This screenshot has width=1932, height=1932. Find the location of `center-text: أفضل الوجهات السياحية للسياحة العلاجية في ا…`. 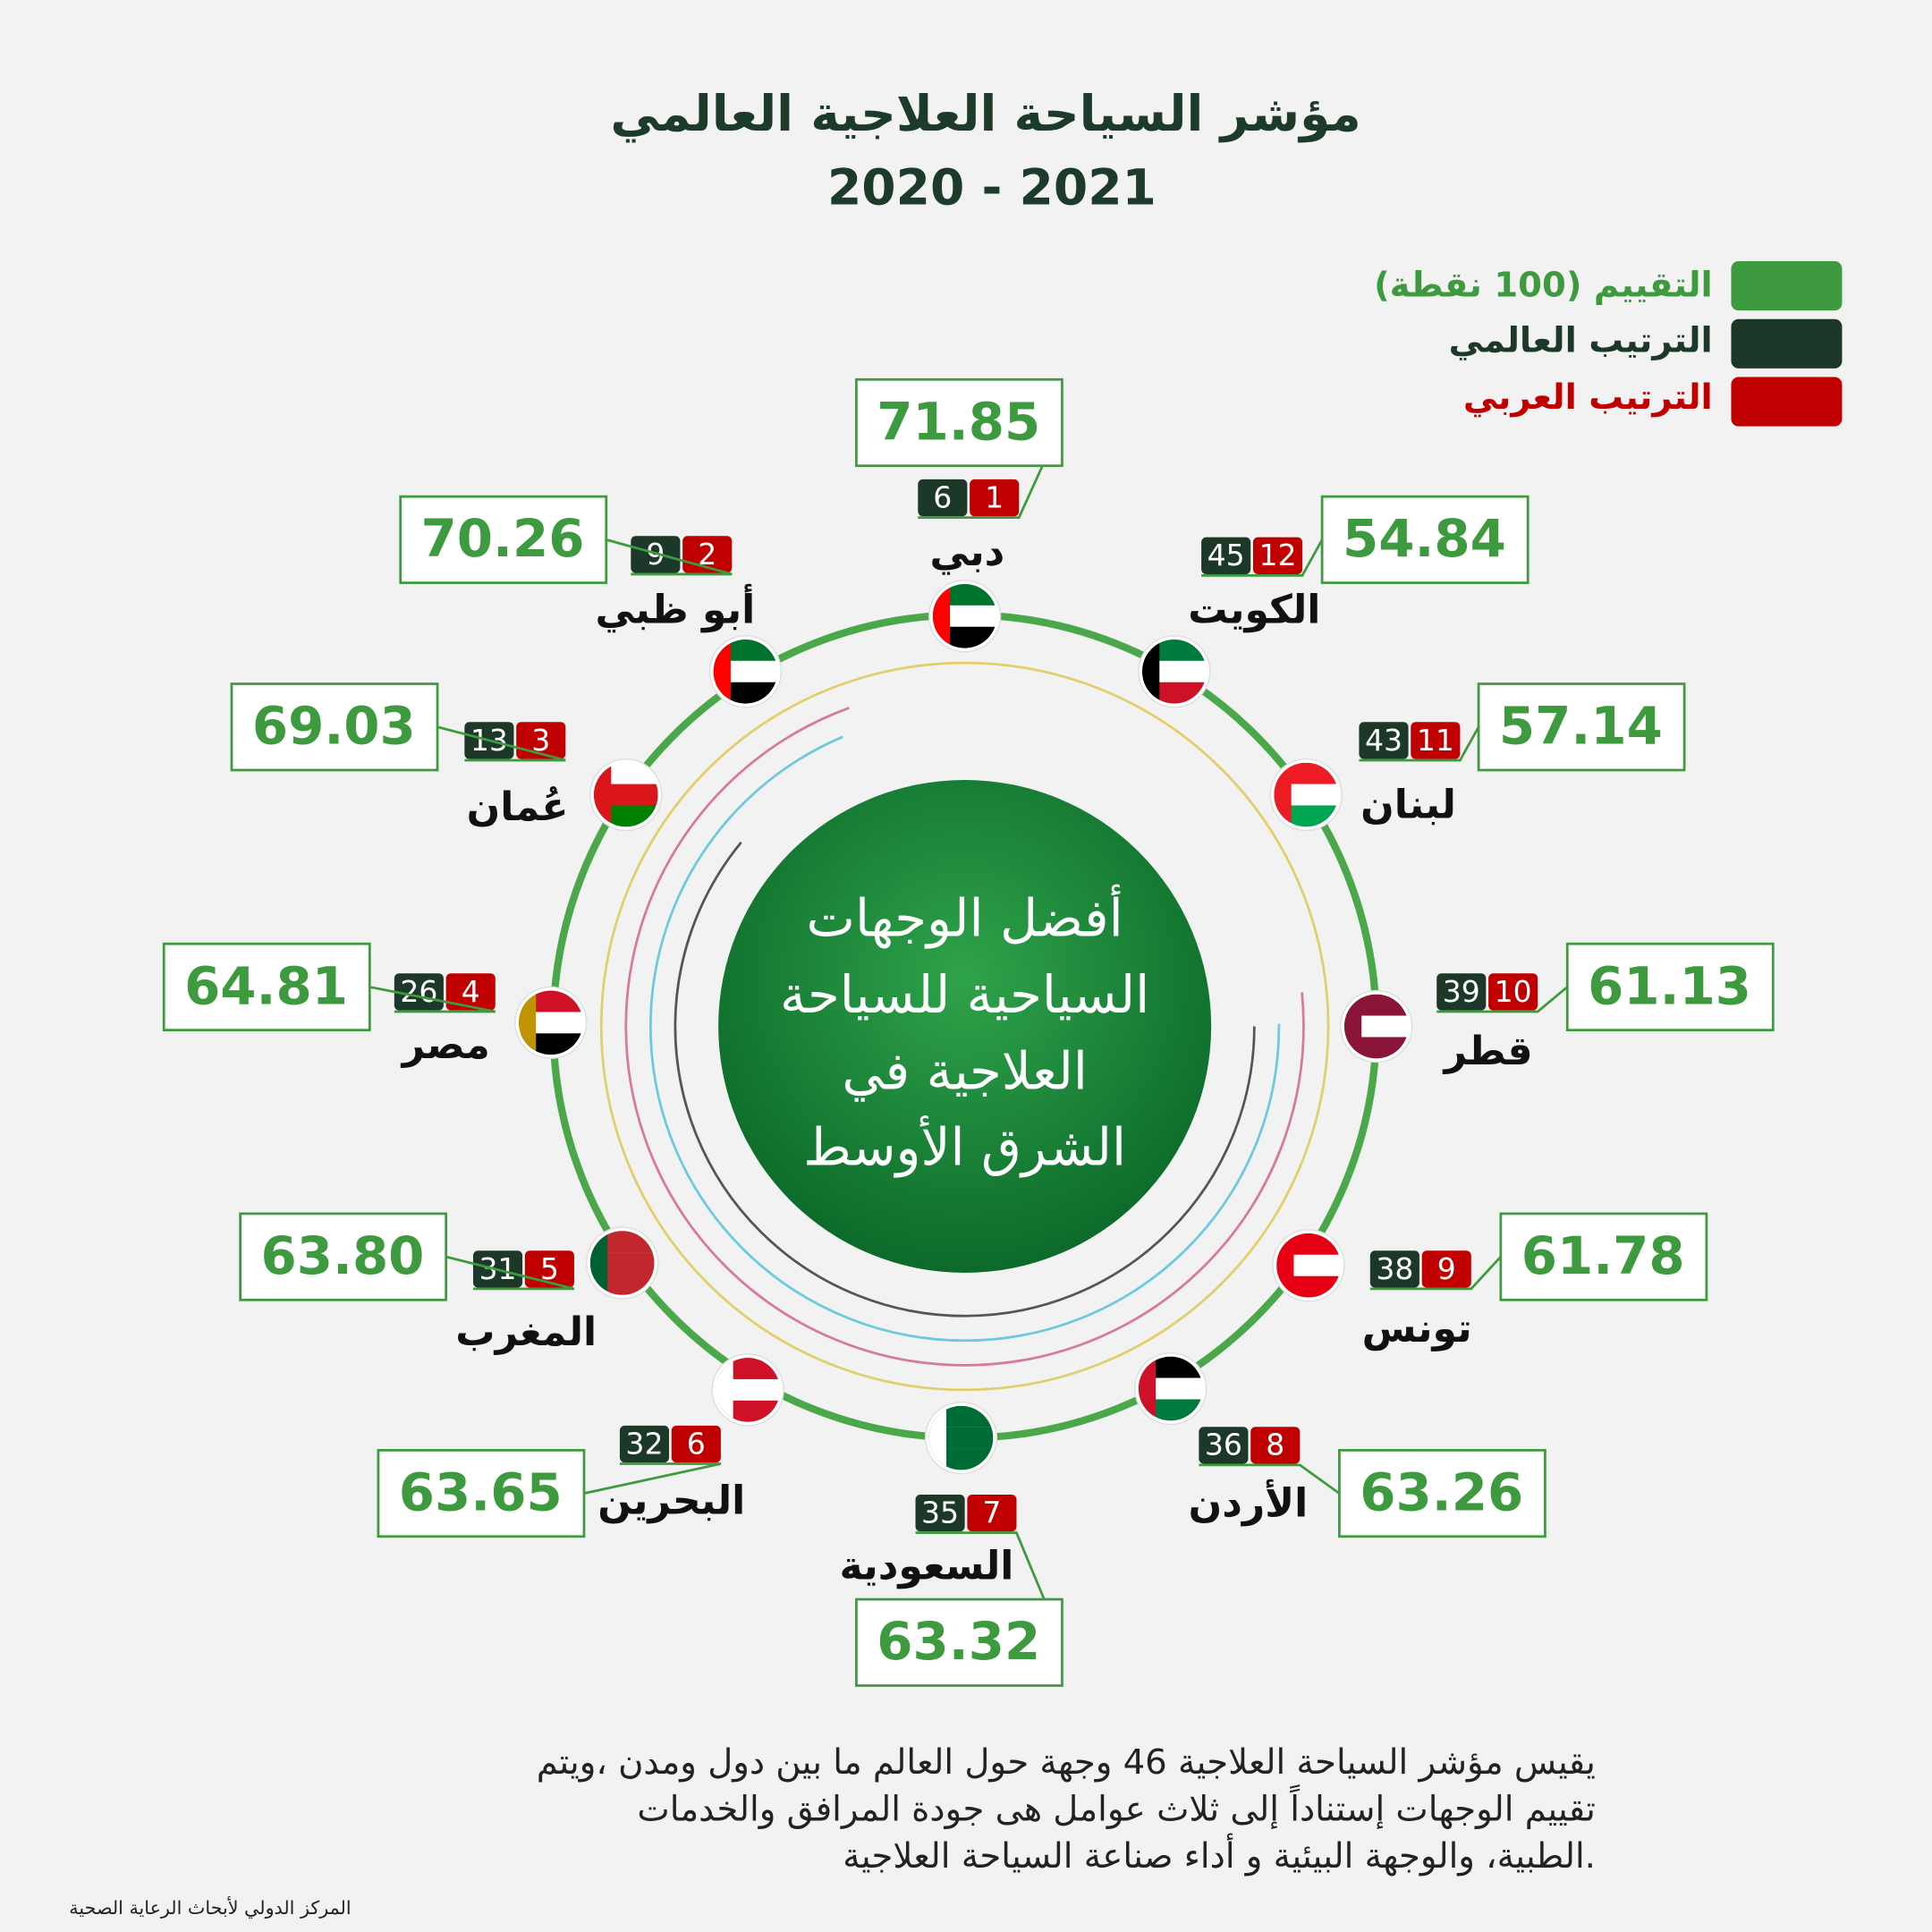

center-text: أفضل الوجهات السياحية للسياحة العلاجية في ا… is located at coordinates (964, 1032).